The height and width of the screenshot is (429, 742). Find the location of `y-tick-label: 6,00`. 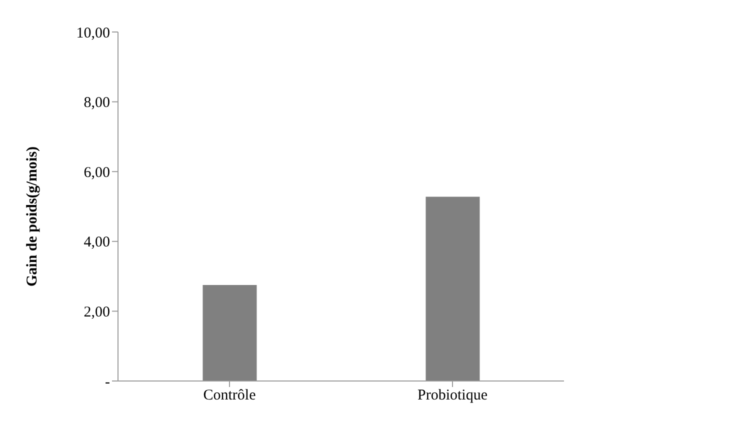

y-tick-label: 6,00 is located at coordinates (97, 172).